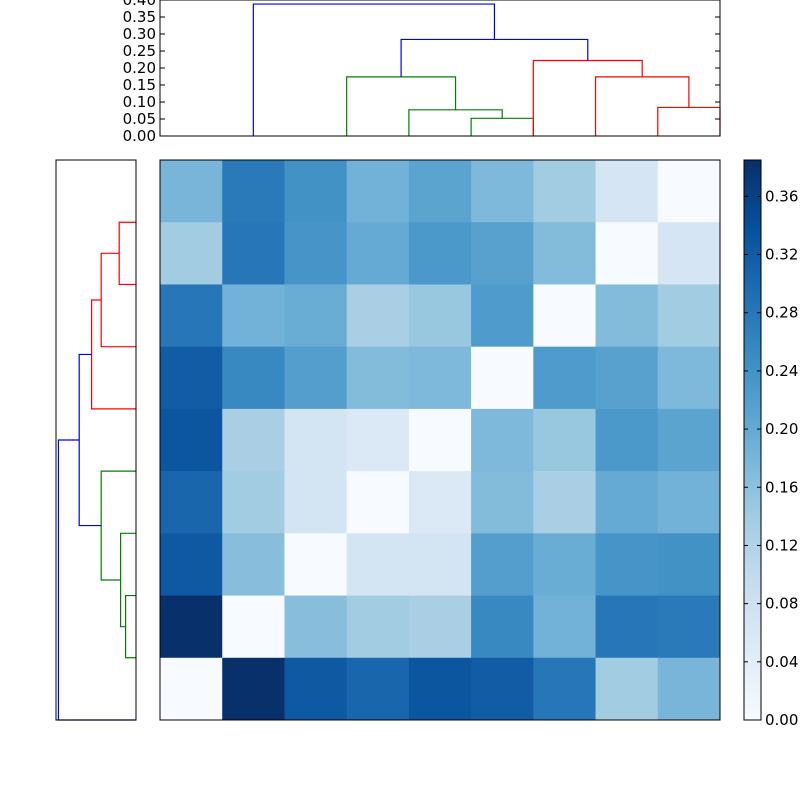 Image resolution: width=800 pixels, height=800 pixels. I want to click on top-dendrogram-tick-label: 0.25, so click(139, 51).